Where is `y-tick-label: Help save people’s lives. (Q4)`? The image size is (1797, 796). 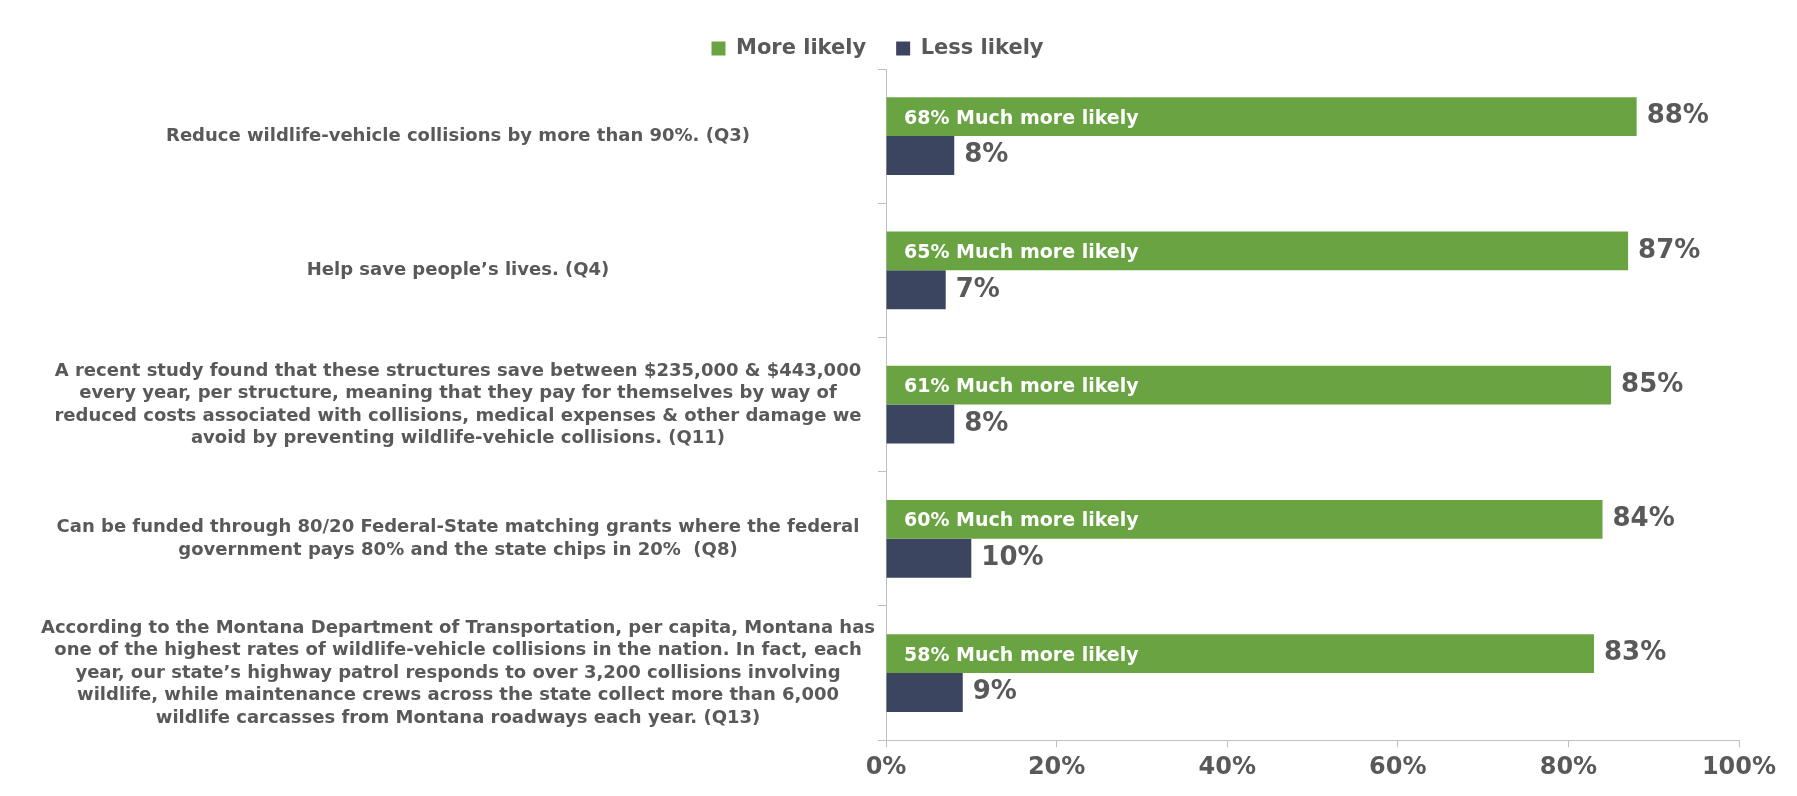
y-tick-label: Help save people’s lives. (Q4) is located at coordinates (458, 269).